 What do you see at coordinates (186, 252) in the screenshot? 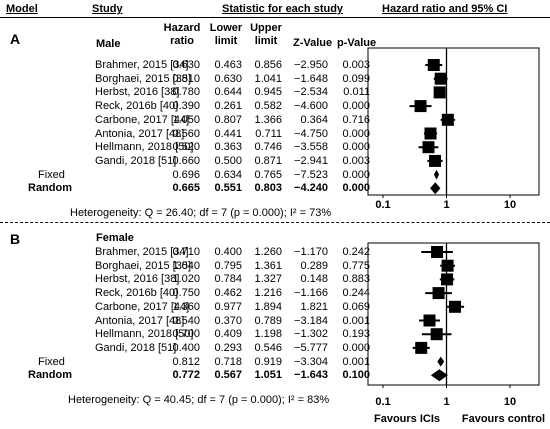
I see `panel-b-cell-hr: 0.710` at bounding box center [186, 252].